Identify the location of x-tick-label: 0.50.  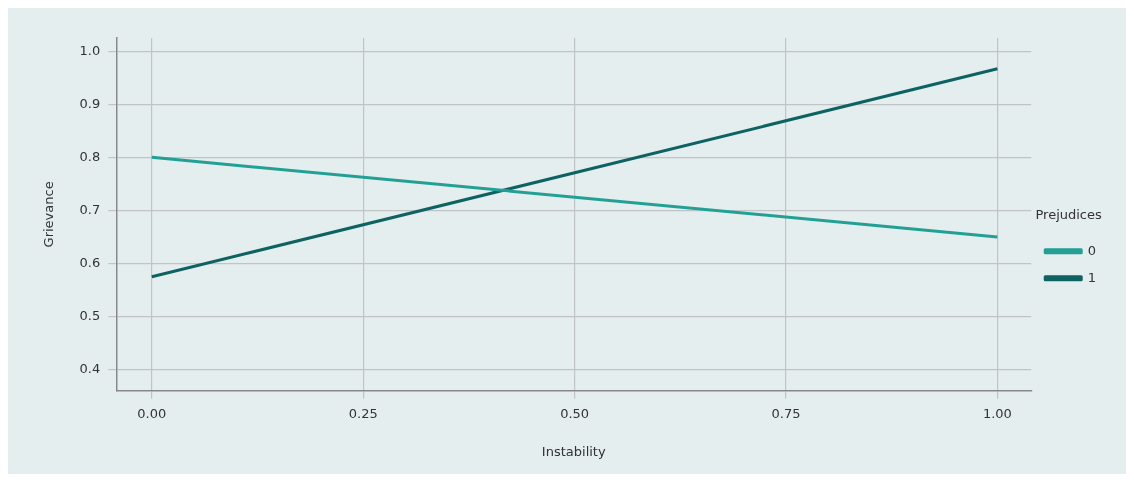
(575, 413).